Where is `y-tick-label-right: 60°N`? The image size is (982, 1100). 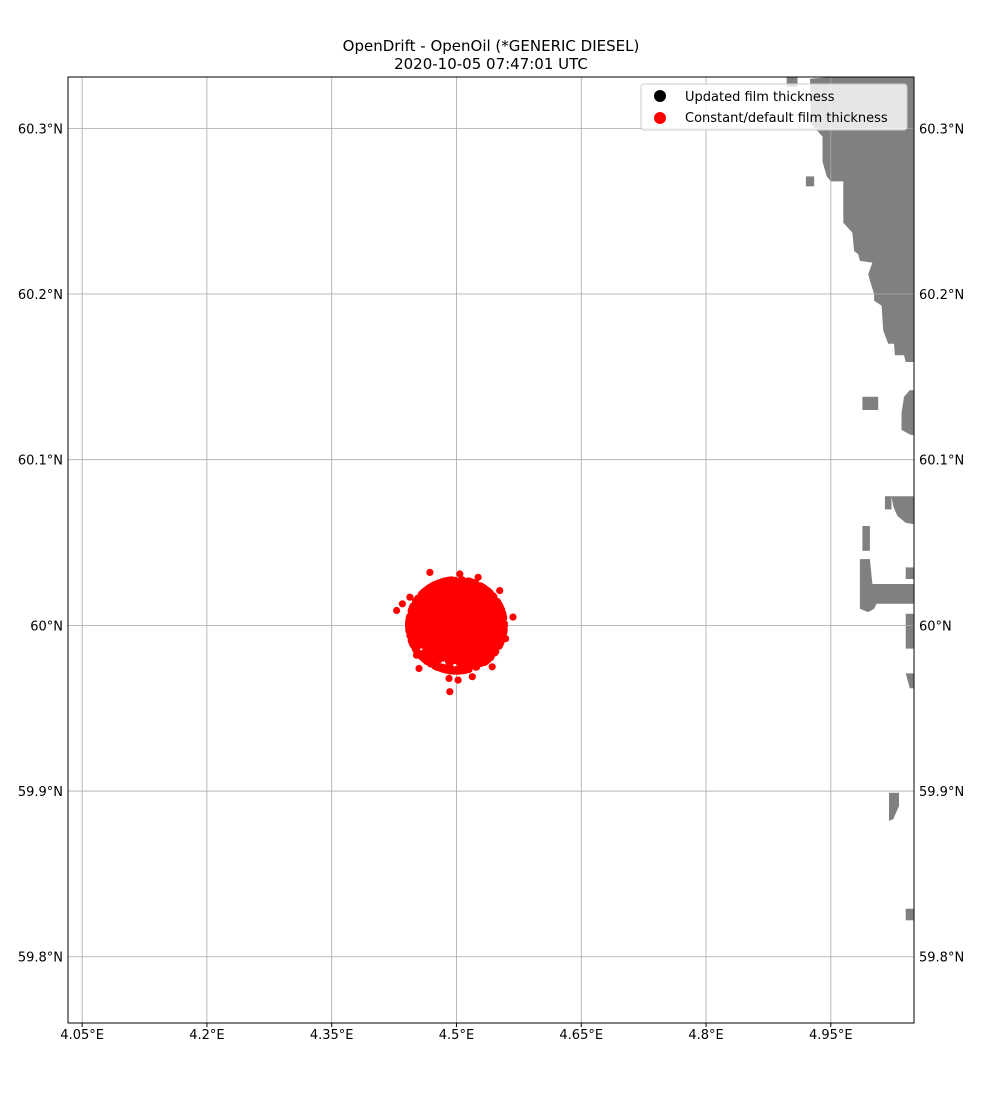
y-tick-label-right: 60°N is located at coordinates (935, 626).